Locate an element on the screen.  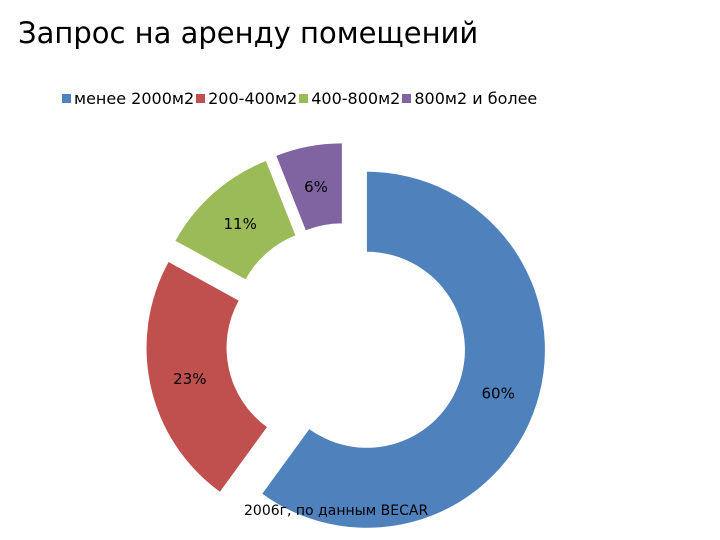
legend-label: менее 2000м2 is located at coordinates (134, 98).